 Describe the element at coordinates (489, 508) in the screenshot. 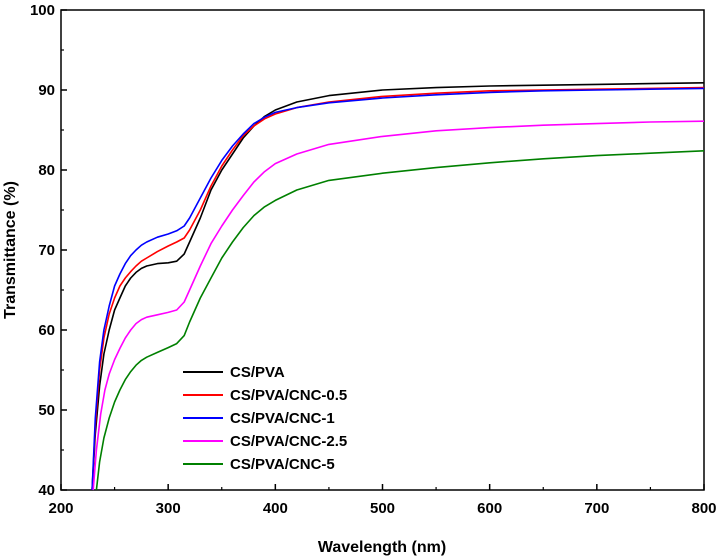

I see `x-tick-label: 600` at that location.